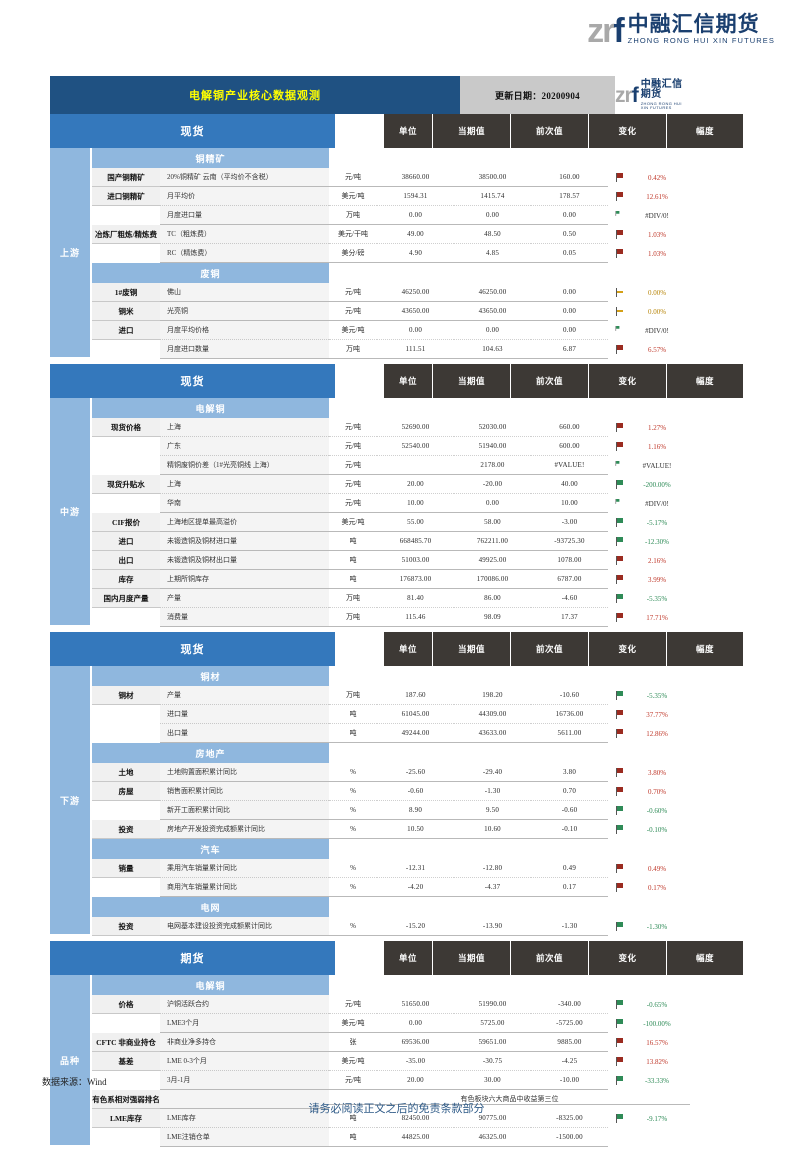 Image resolution: width=793 pixels, height=1152 pixels. I want to click on col-amplitude: 幅度, so click(704, 958).